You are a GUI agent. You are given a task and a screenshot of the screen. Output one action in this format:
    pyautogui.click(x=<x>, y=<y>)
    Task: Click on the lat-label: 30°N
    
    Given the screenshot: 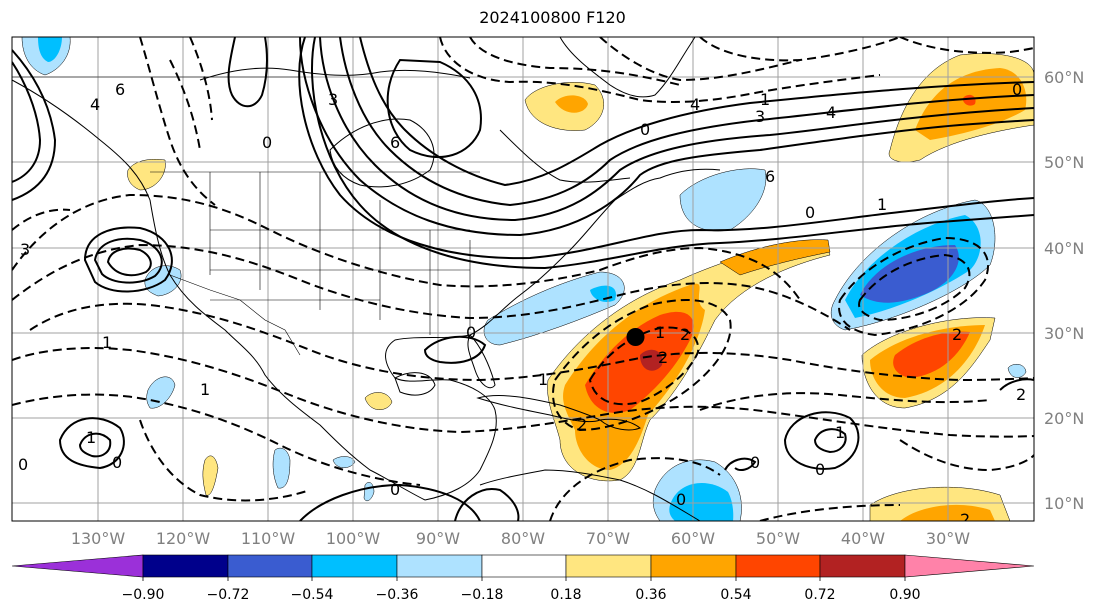 What is the action you would take?
    pyautogui.click(x=1064, y=333)
    